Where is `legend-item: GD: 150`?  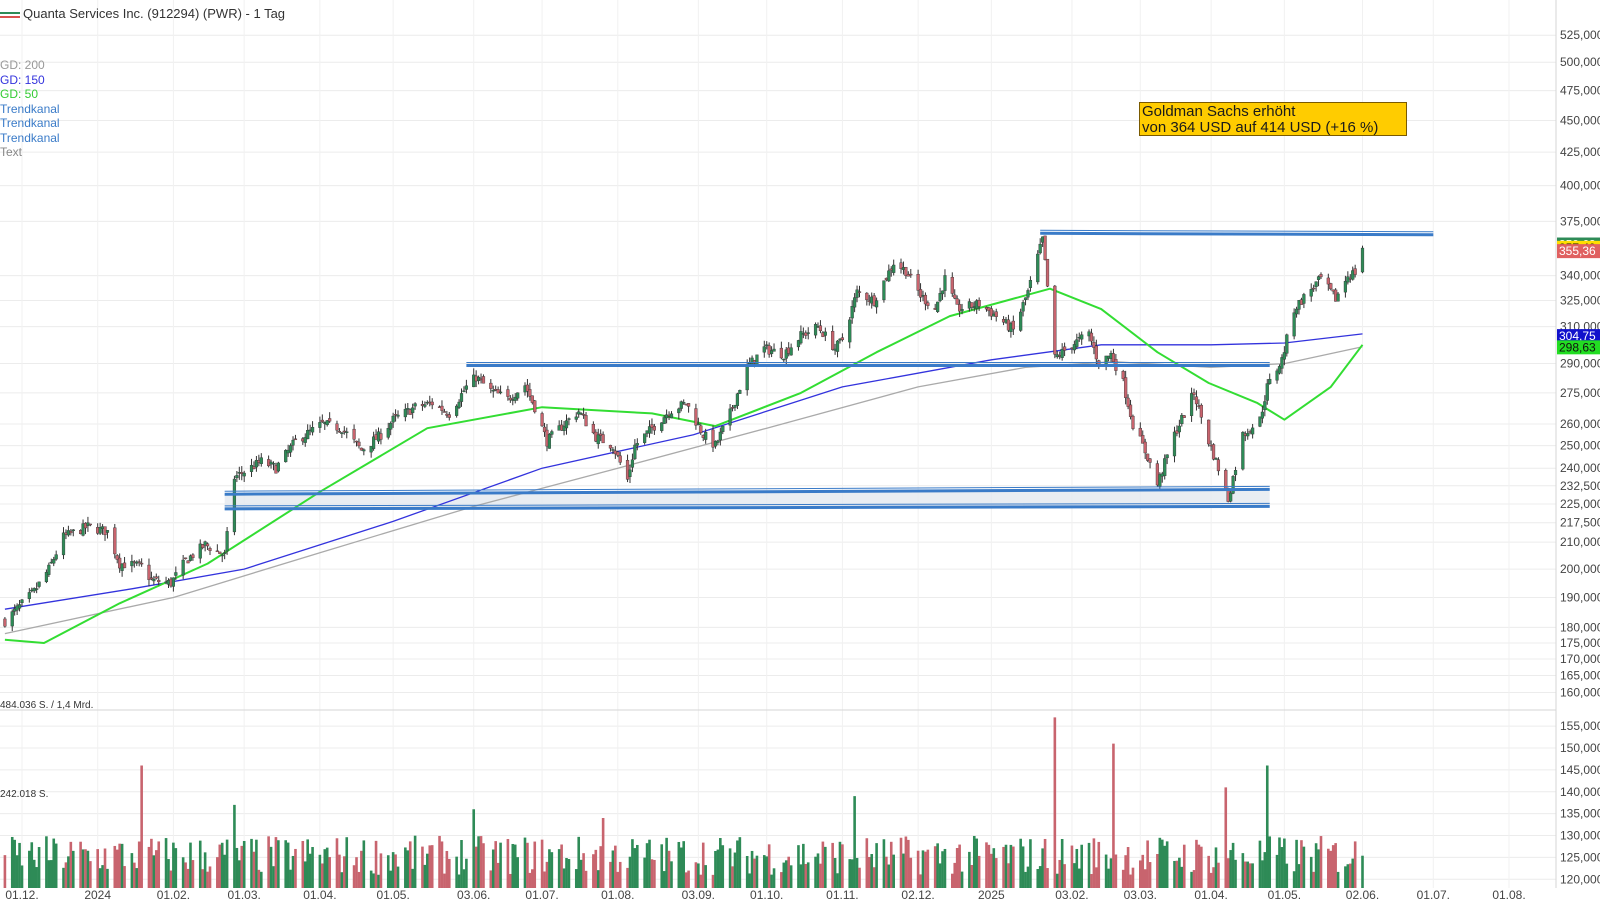 legend-item: GD: 150 is located at coordinates (22, 79).